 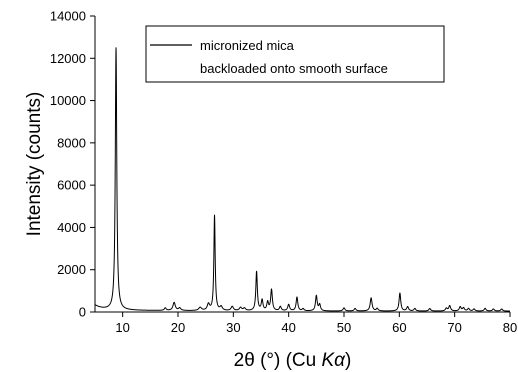 What do you see at coordinates (34, 164) in the screenshot?
I see `y-axis-title: Intensity (counts)` at bounding box center [34, 164].